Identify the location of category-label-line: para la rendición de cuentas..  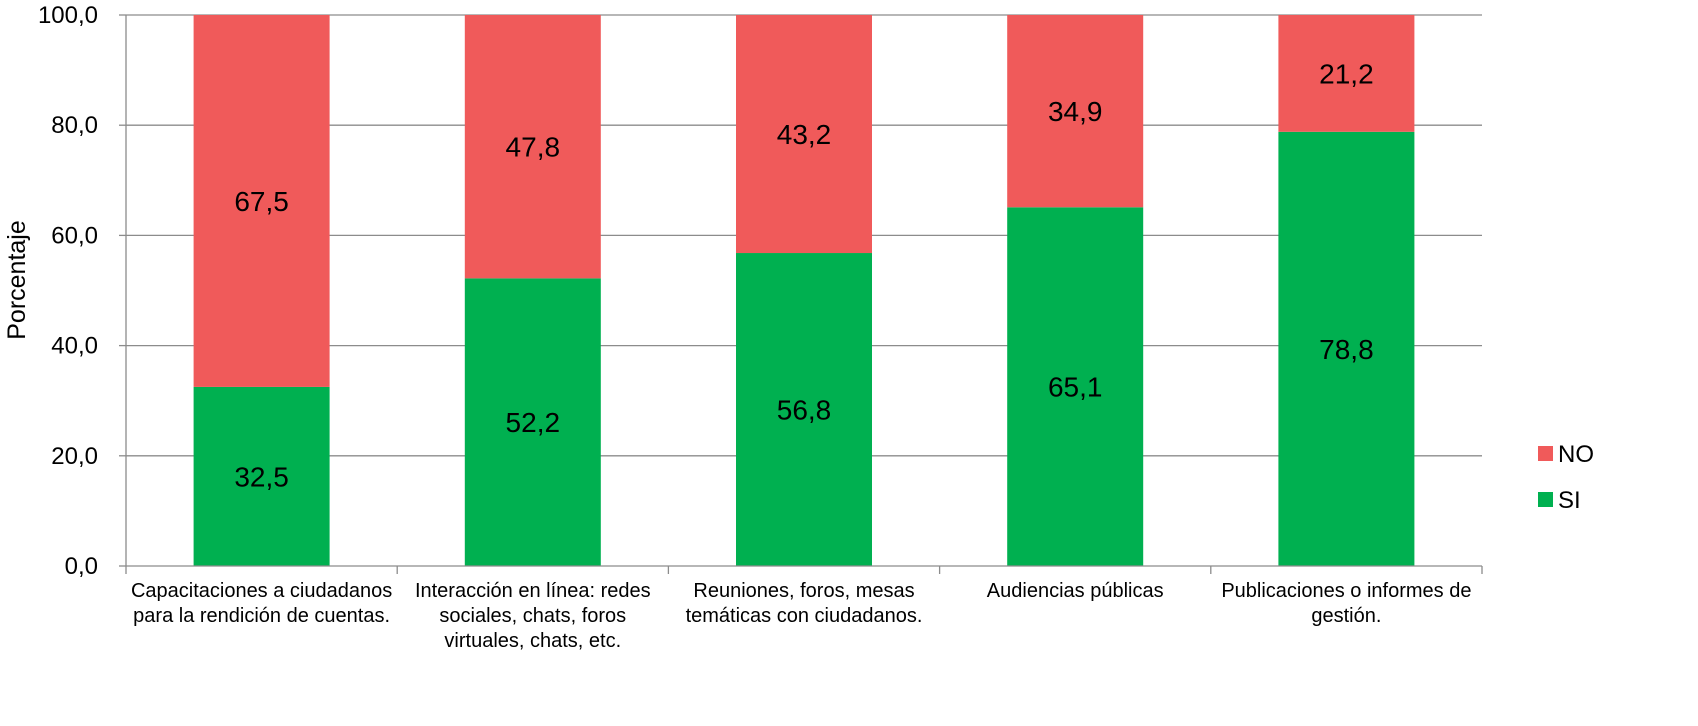
(261, 616).